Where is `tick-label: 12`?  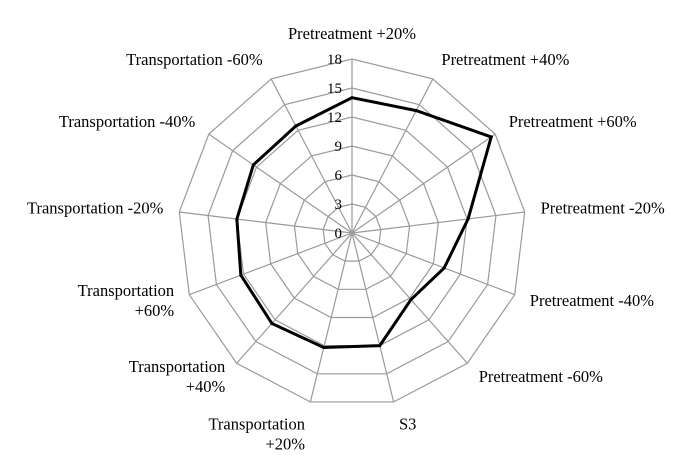 tick-label: 12 is located at coordinates (334, 118).